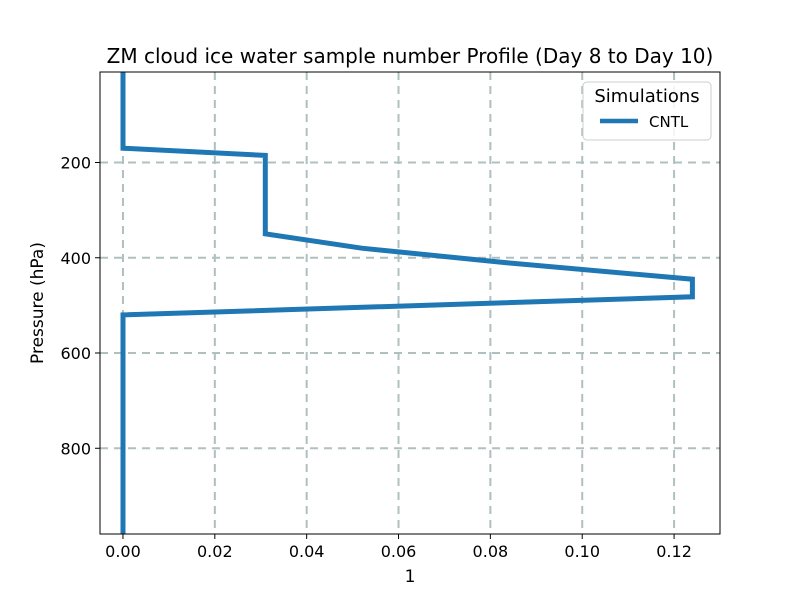 The height and width of the screenshot is (600, 800). Describe the element at coordinates (75, 162) in the screenshot. I see `y-tick-label: 200` at that location.